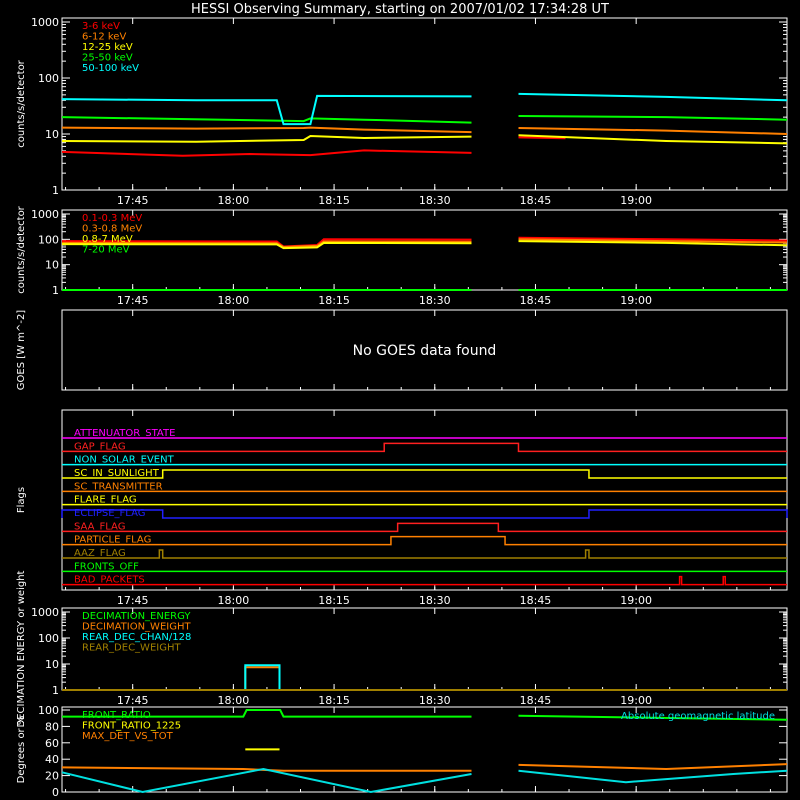 This screenshot has height=800, width=800. What do you see at coordinates (136, 627) in the screenshot?
I see `legend-entry: DECIMATION_WEIGHT` at bounding box center [136, 627].